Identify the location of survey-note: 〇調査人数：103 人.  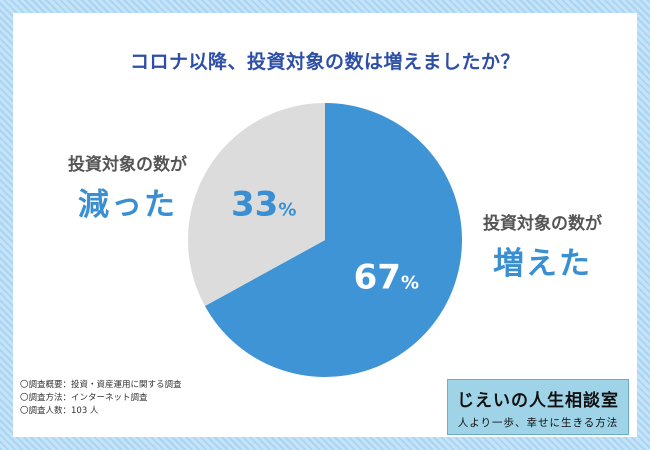
(59, 411).